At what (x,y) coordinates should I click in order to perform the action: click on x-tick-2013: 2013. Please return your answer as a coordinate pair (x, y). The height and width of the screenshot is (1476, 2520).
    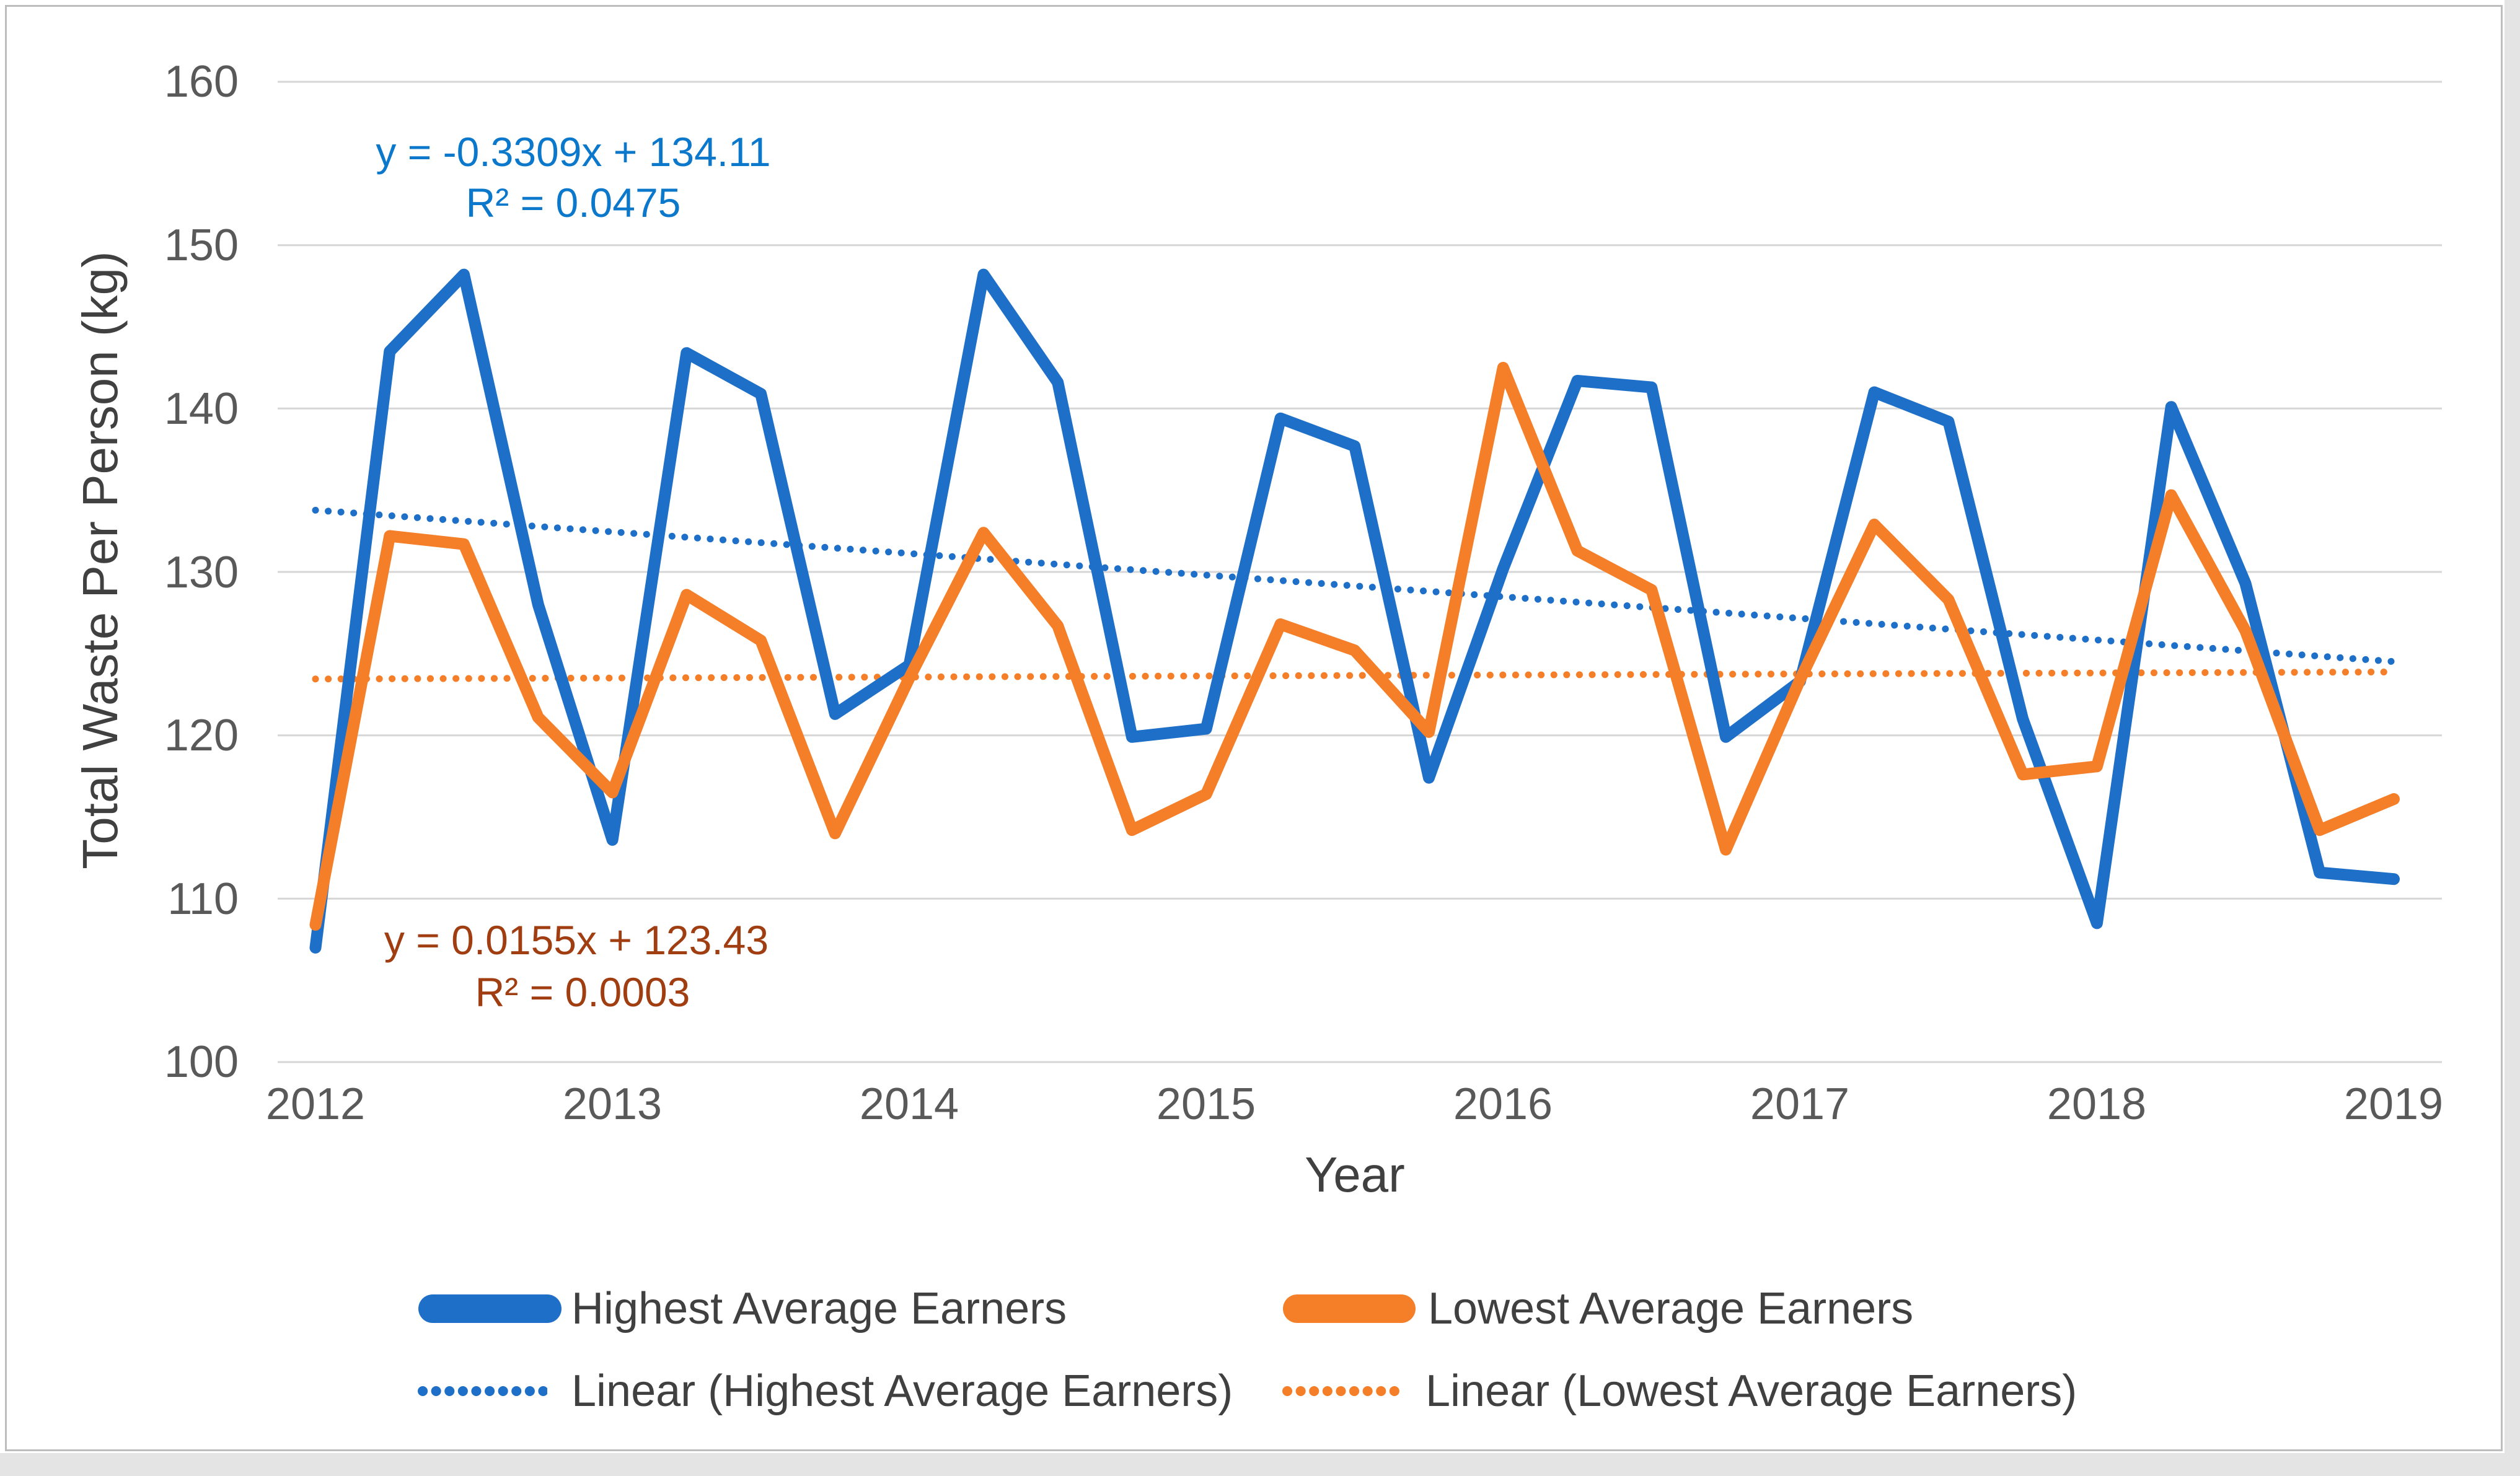
    Looking at the image, I should click on (612, 1104).